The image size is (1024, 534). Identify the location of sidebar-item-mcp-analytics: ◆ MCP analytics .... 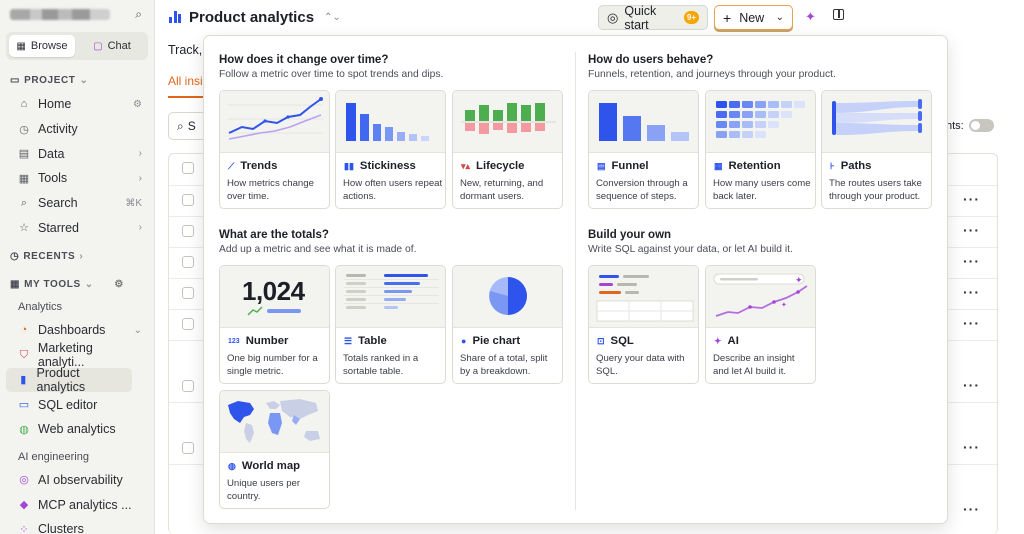
(77, 504).